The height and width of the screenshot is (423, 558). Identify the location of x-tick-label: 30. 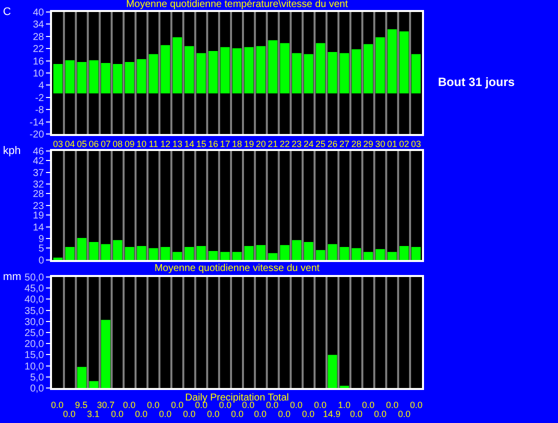
(380, 143).